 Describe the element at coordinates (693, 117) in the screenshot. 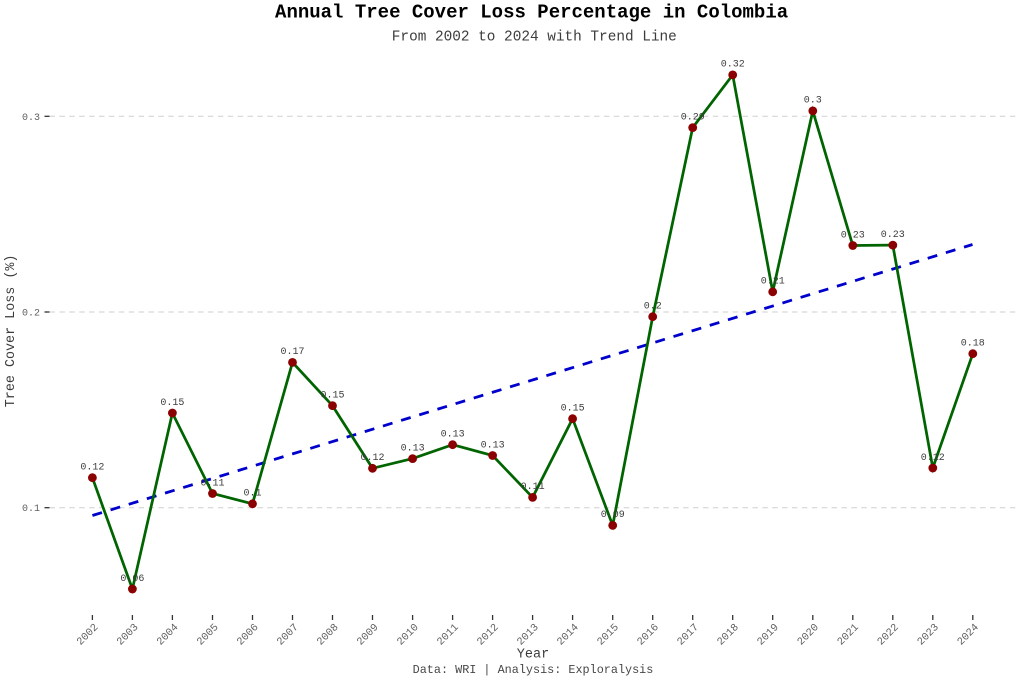

I see `svg-text: 0.29` at that location.